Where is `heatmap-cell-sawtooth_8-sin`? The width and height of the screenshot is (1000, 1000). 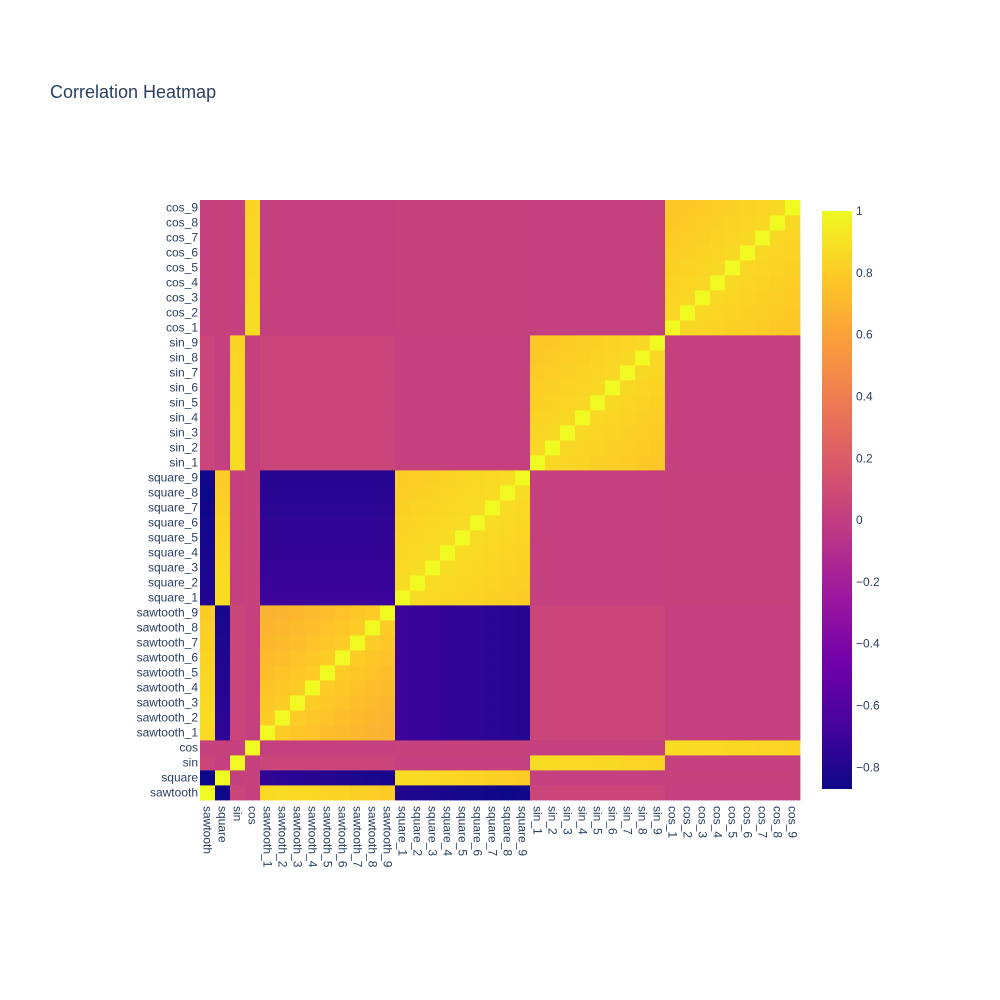 heatmap-cell-sawtooth_8-sin is located at coordinates (238, 628).